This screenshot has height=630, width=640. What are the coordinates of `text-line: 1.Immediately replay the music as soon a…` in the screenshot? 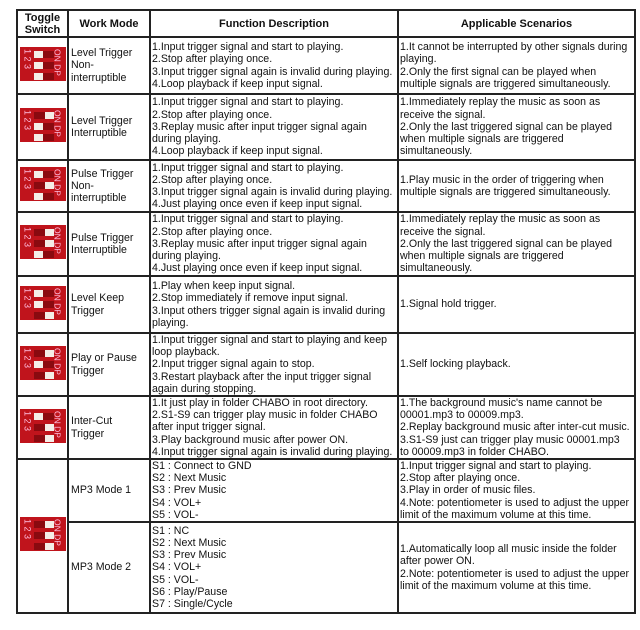 It's located at (500, 102).